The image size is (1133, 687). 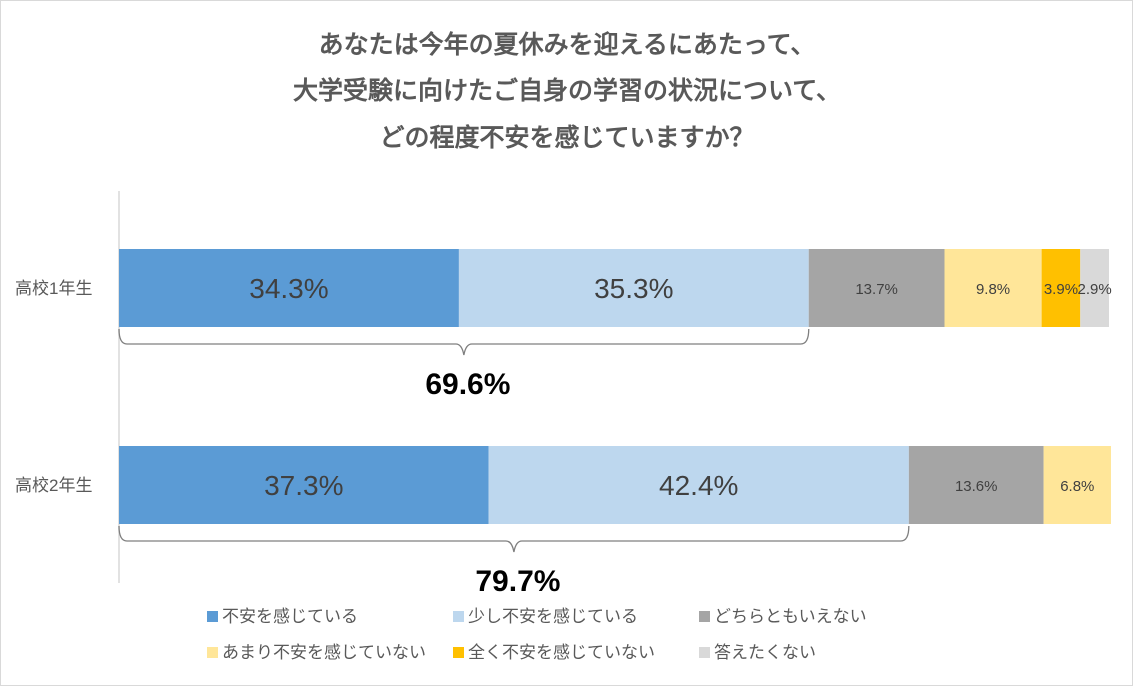 I want to click on data-label: 3.9%, so click(x=1061, y=289).